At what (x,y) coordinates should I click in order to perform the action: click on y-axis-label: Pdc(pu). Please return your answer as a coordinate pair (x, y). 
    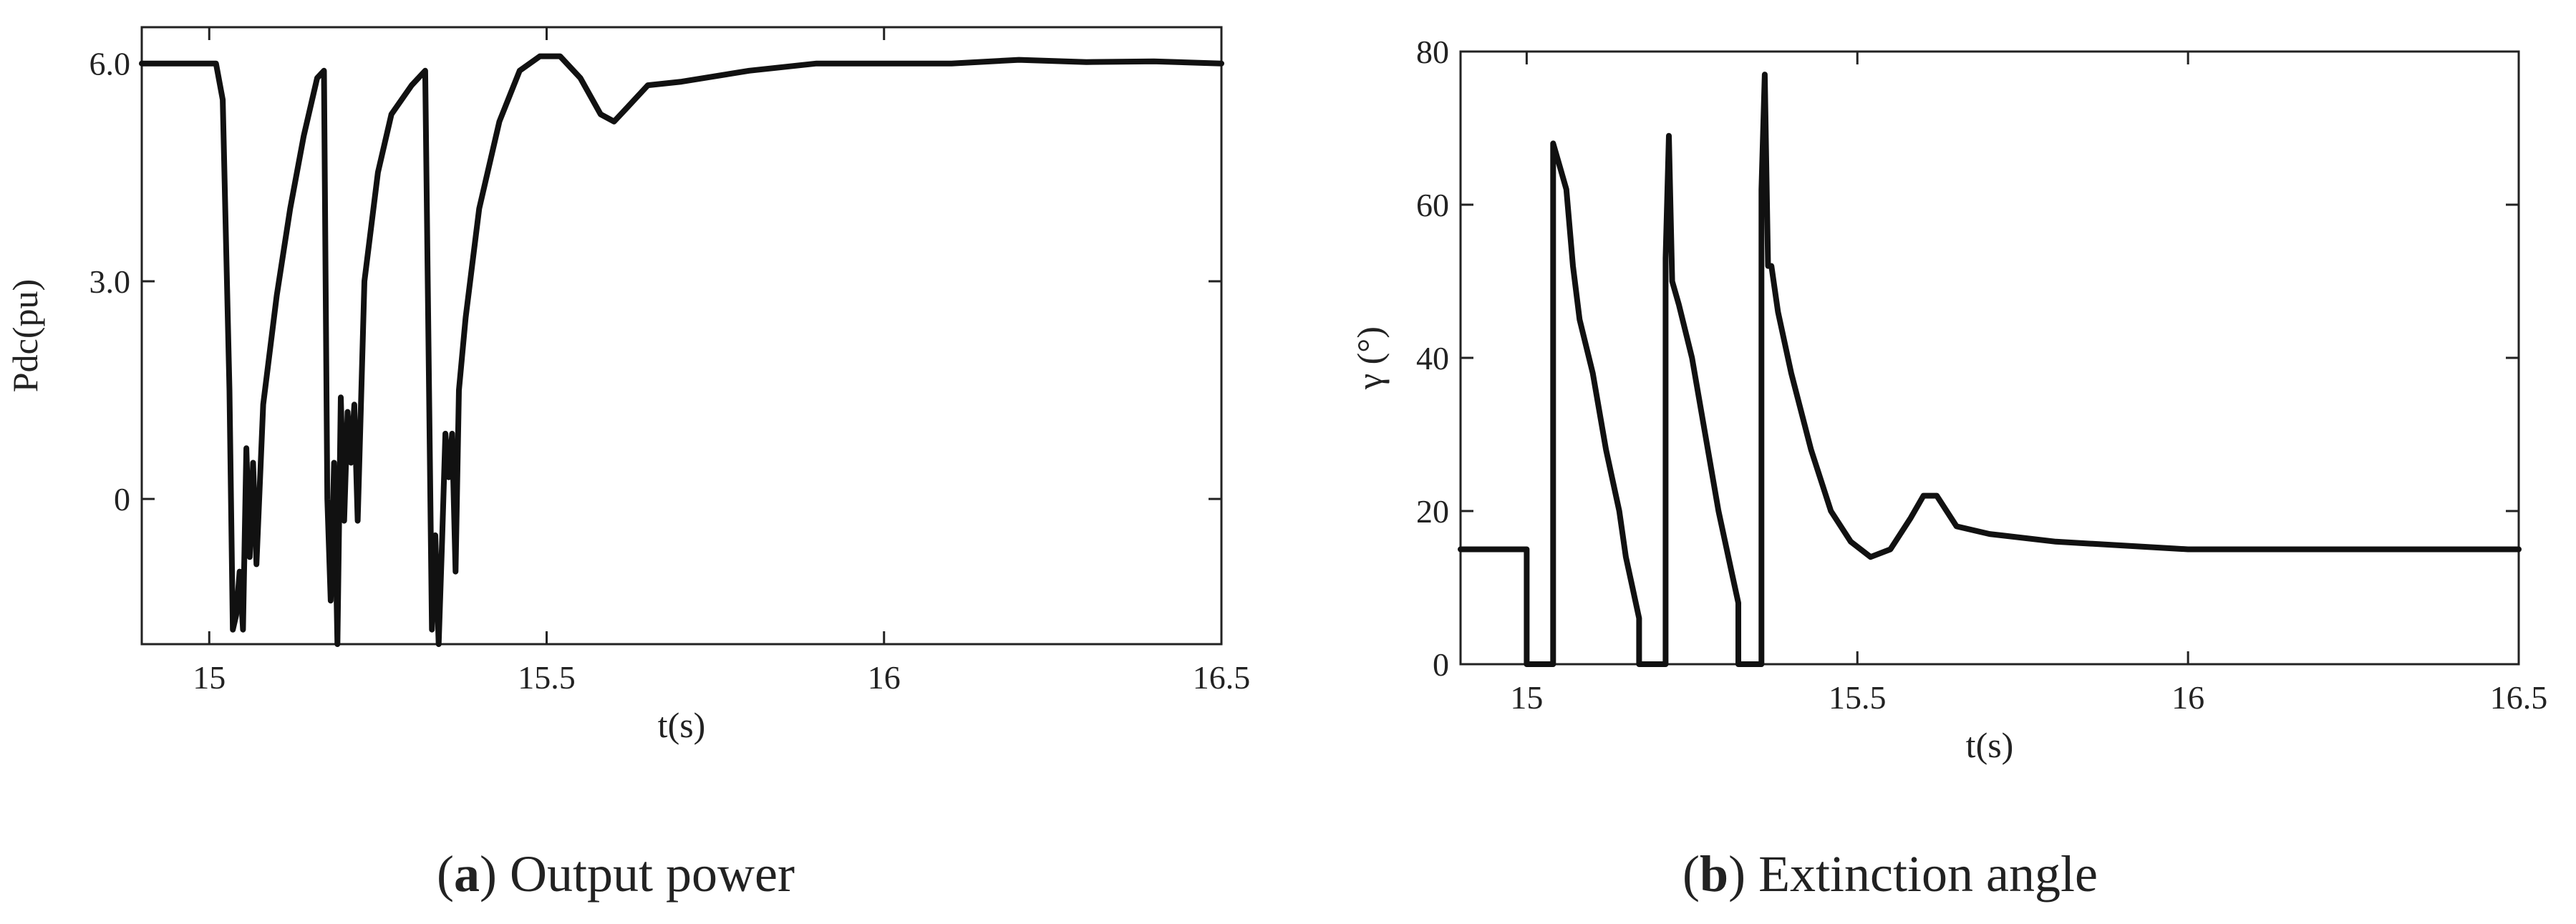
    Looking at the image, I should click on (25, 335).